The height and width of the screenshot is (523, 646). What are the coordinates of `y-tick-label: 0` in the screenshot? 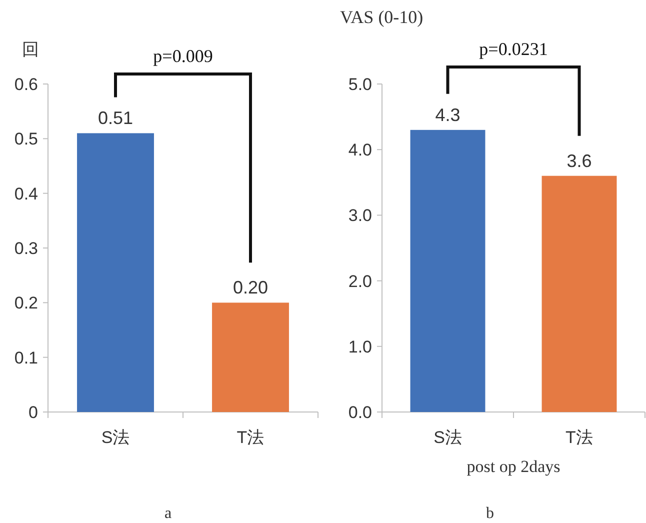 It's located at (33, 412).